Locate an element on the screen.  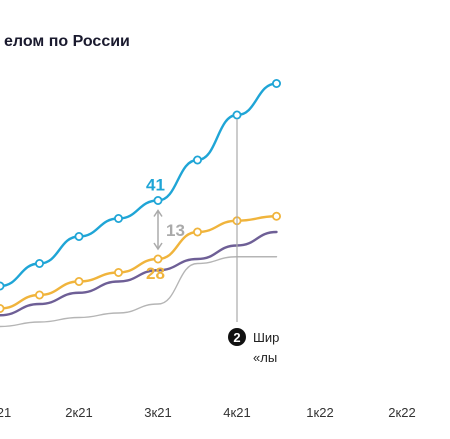
x-tick-label-1: 2к21 is located at coordinates (78, 412).